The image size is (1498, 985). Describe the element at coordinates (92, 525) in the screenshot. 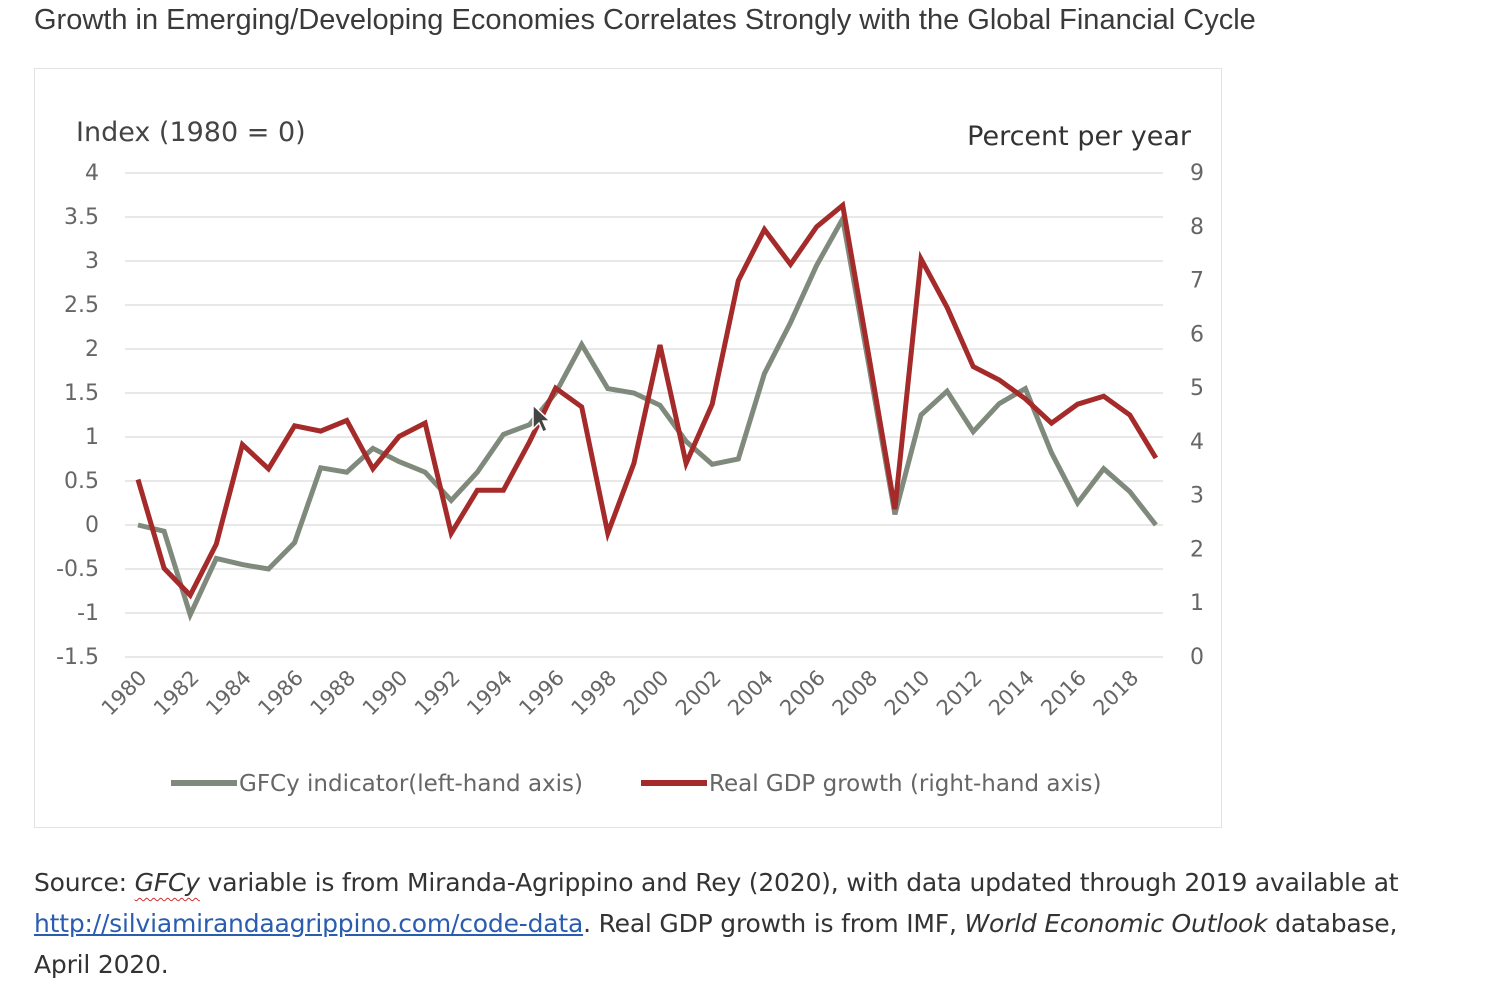

I see `left-tick-label: 0` at that location.